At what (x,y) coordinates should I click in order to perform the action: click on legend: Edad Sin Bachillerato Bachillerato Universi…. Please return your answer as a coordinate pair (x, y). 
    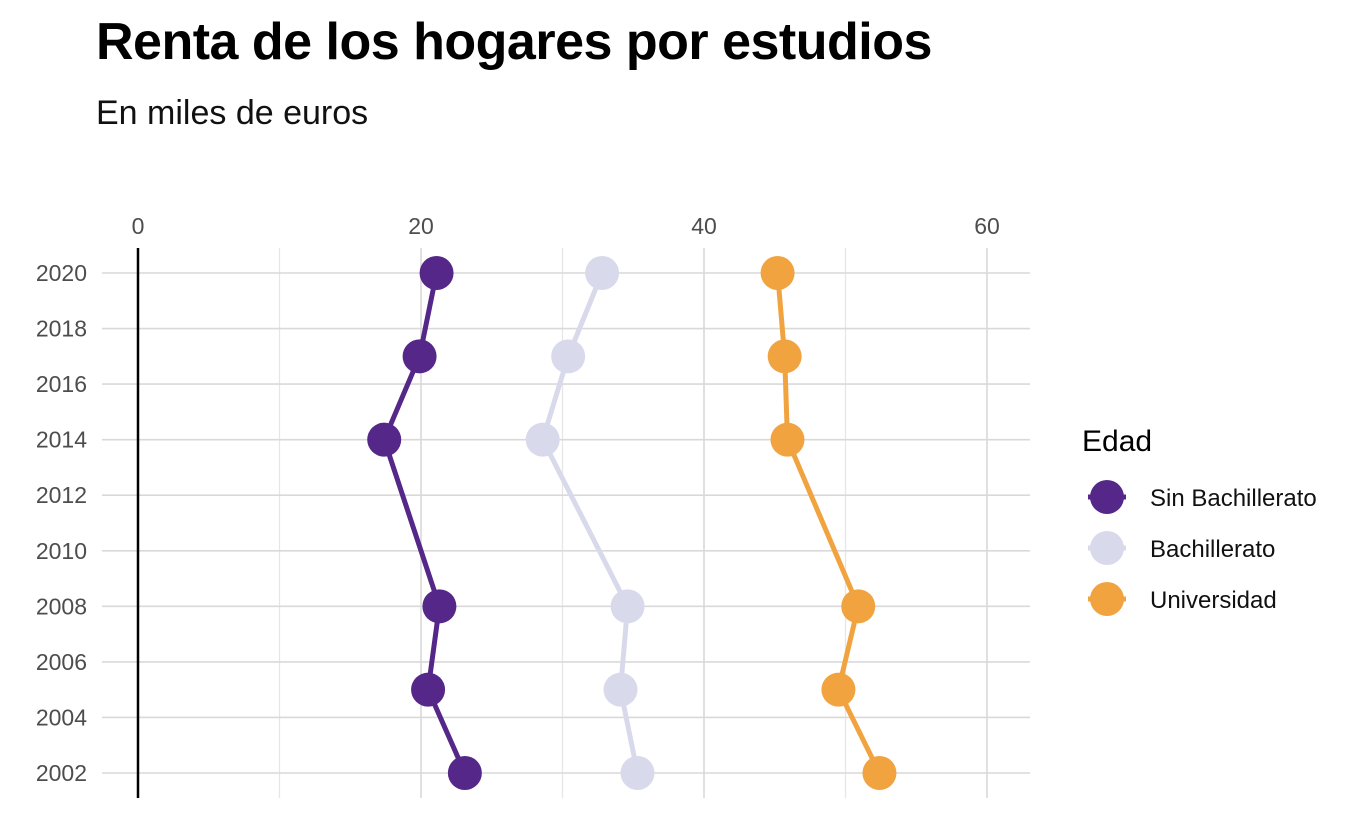
    Looking at the image, I should click on (1199, 520).